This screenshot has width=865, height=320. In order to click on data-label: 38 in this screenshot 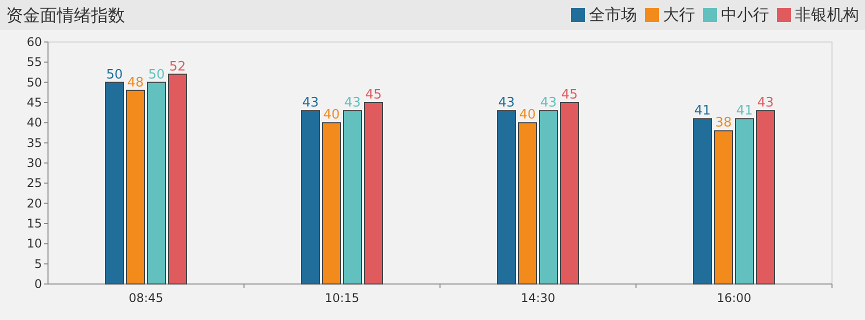, I will do `click(723, 123)`.